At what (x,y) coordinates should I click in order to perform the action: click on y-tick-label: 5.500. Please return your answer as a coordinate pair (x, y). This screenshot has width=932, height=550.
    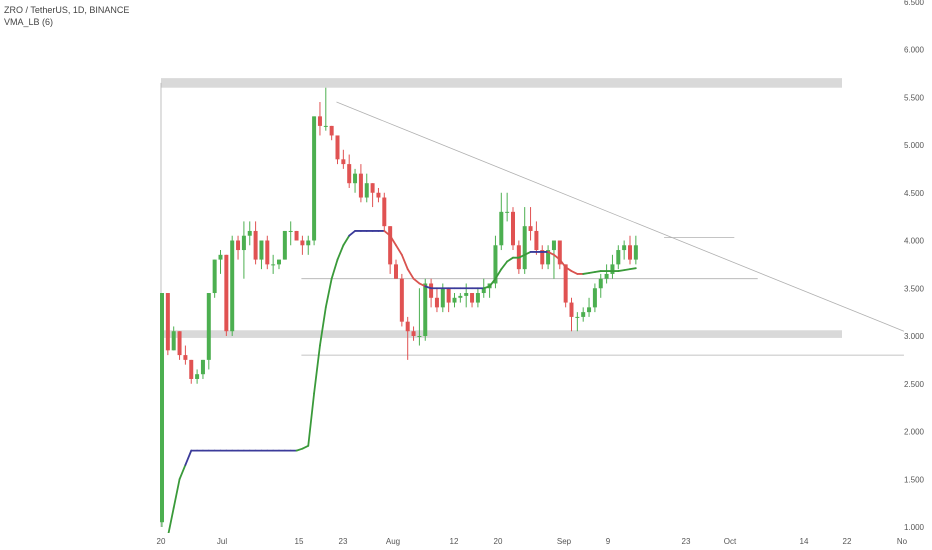
    Looking at the image, I should click on (914, 97).